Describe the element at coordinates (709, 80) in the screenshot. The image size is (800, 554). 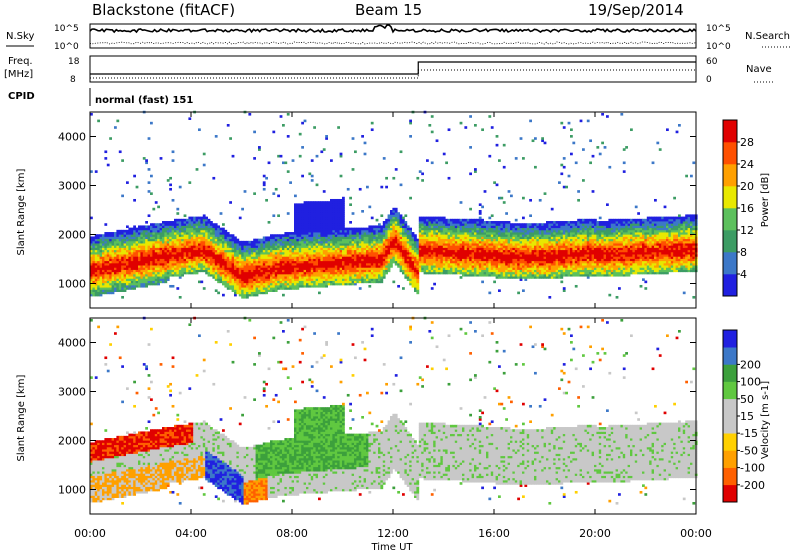
I see `nave-tick-bottom: 0` at that location.